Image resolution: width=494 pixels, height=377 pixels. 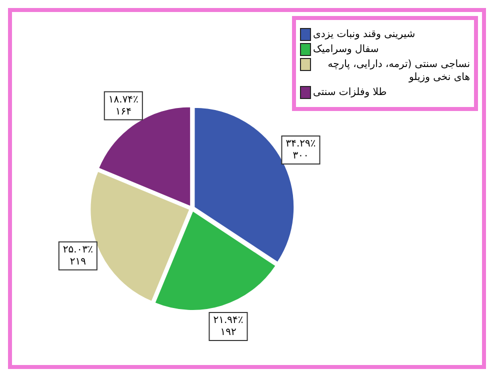 I want to click on data-label: ۱۸.۷۴٪ ۱۶۴, so click(x=123, y=106).